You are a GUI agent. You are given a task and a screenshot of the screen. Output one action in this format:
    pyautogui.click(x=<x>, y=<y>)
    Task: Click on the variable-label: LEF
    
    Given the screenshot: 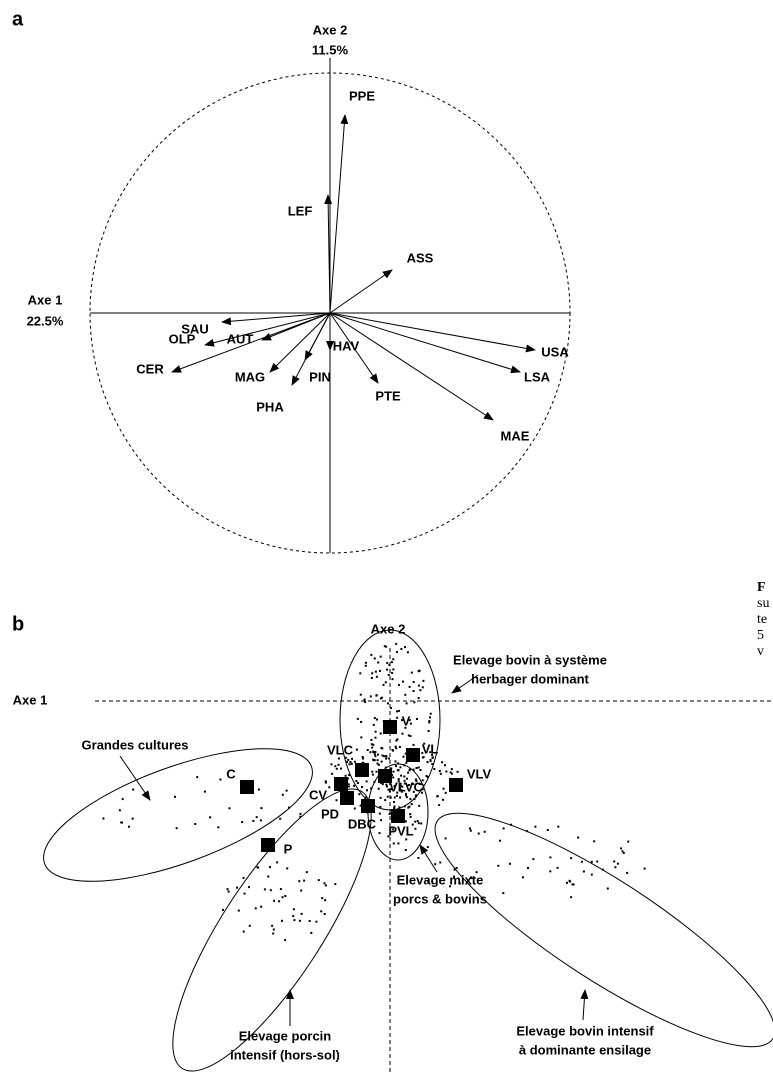 What is the action you would take?
    pyautogui.click(x=300, y=210)
    